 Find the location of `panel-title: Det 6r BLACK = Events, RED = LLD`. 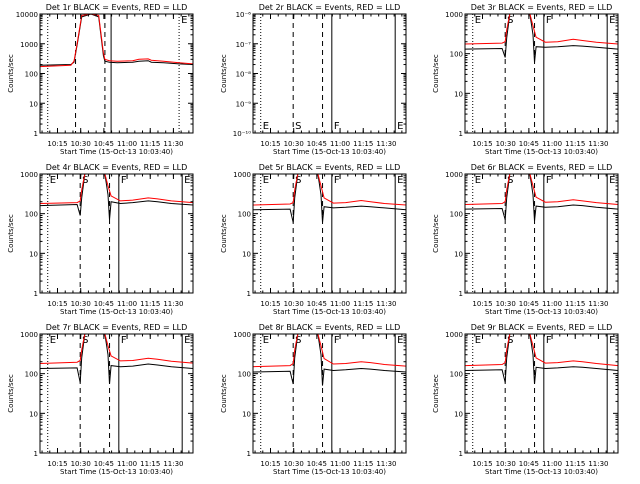

panel-title: Det 6r BLACK = Events, RED = LLD is located at coordinates (542, 167).